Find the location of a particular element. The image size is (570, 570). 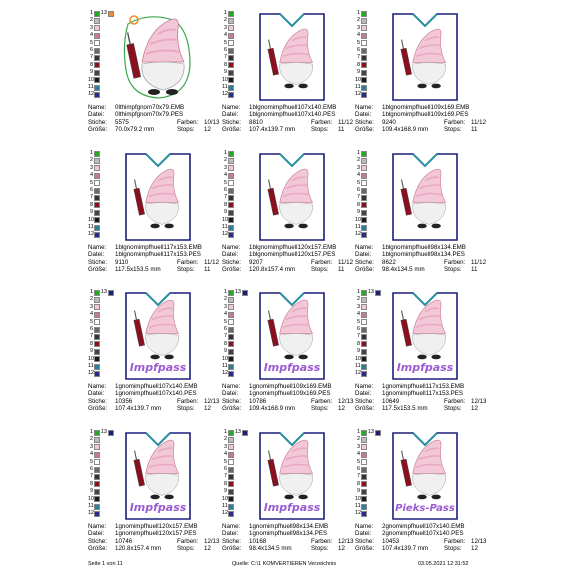

swatch-number: 3 is located at coordinates (358, 306).